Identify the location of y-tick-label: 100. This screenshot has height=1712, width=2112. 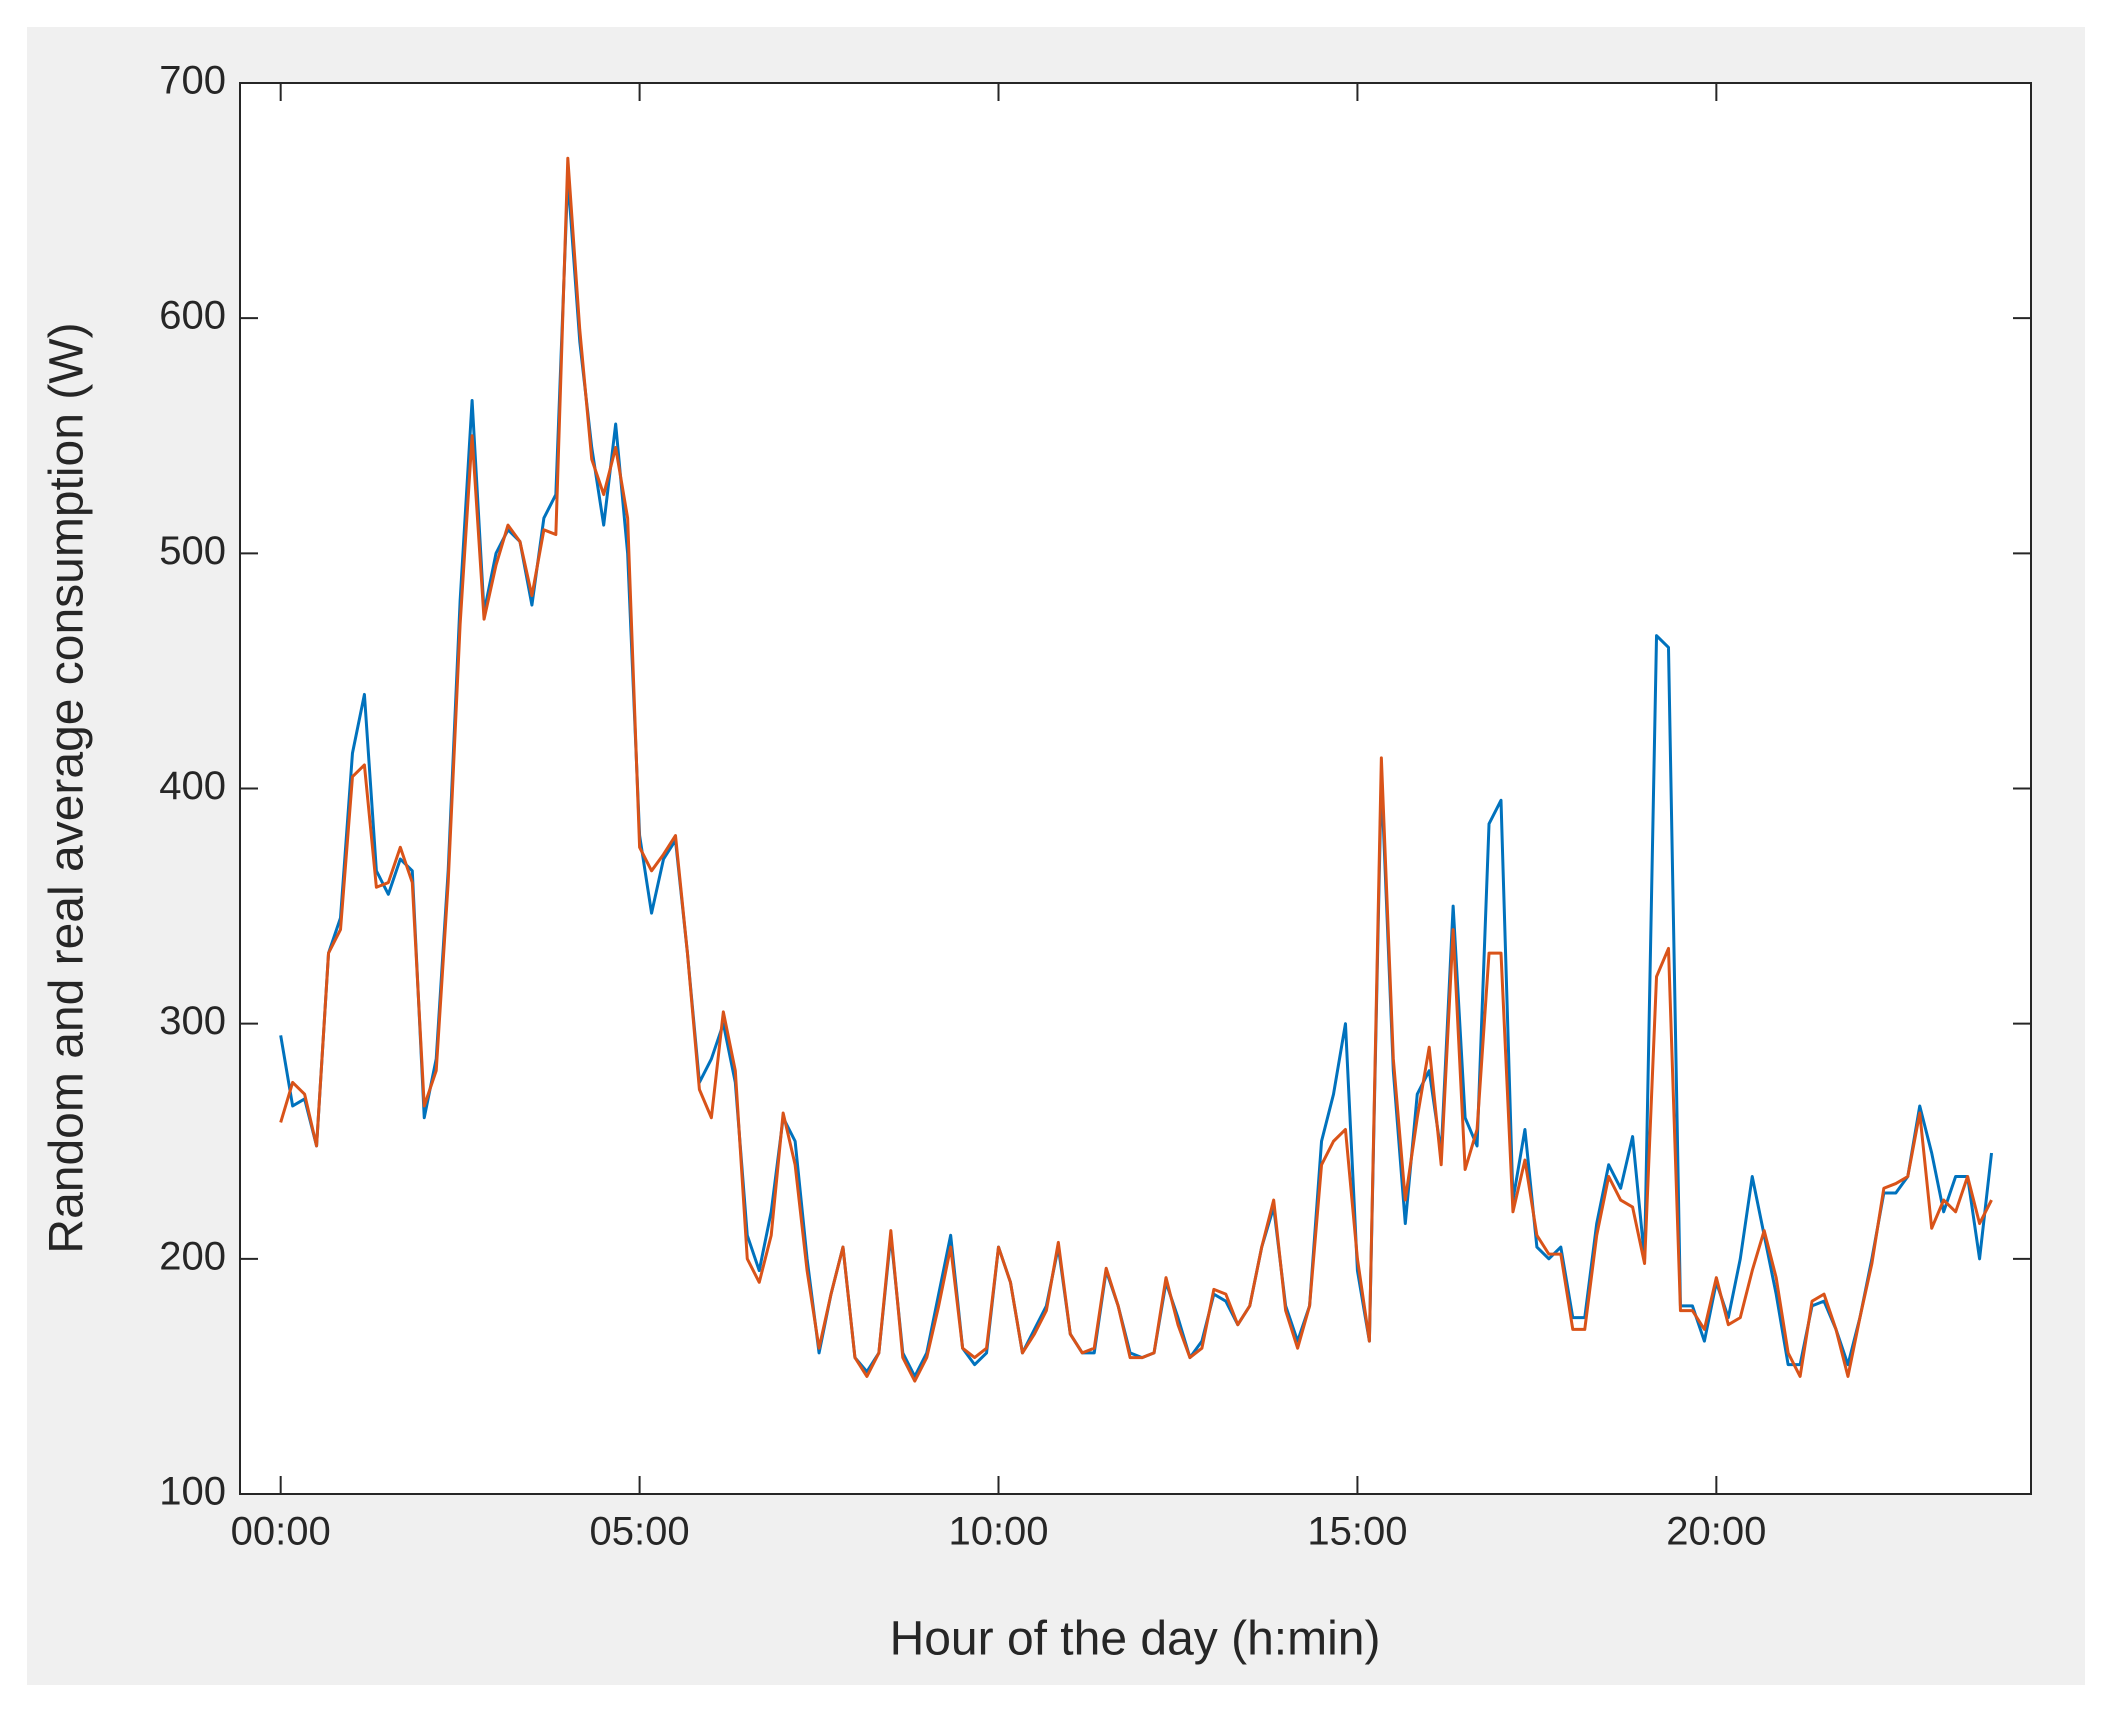
(192, 1492).